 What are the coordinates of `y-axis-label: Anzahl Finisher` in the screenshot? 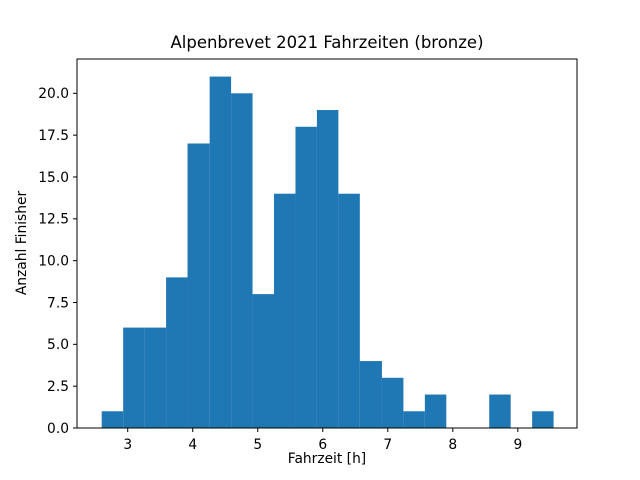 It's located at (22, 243).